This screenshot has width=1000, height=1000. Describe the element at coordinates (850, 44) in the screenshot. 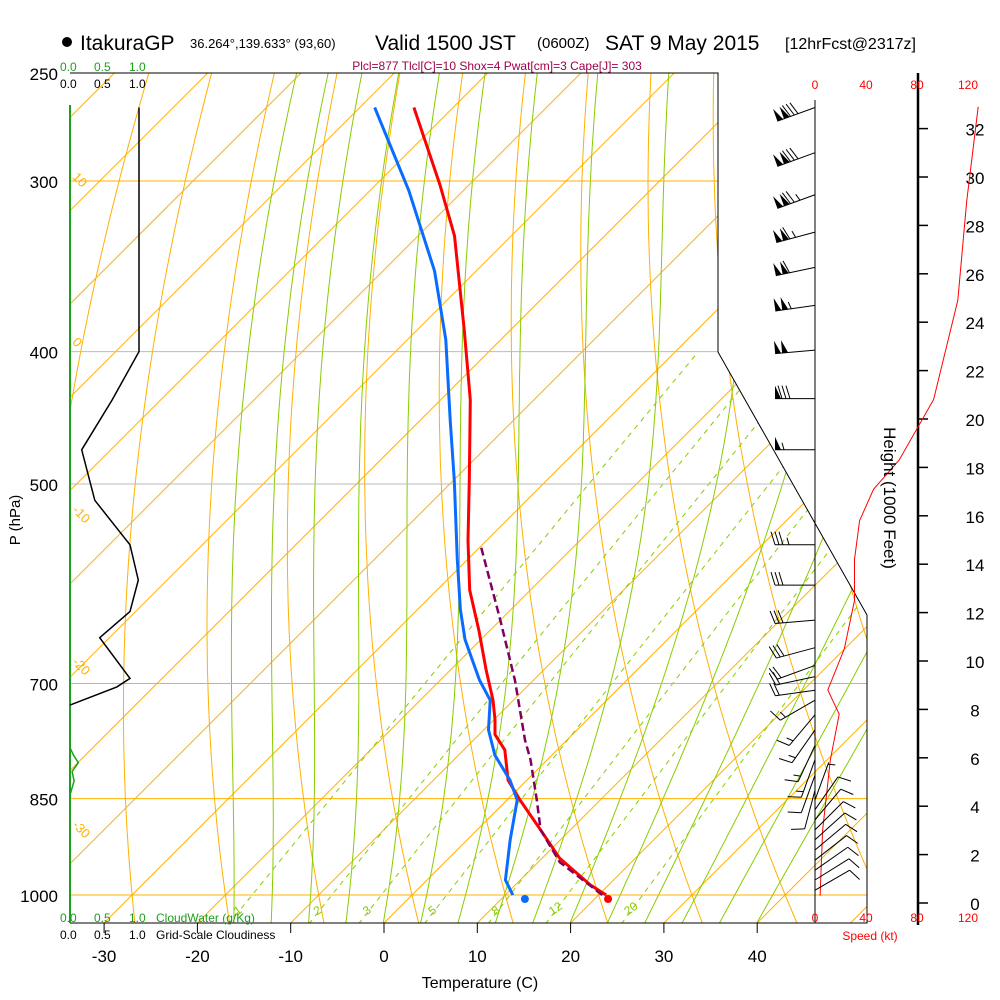

I see `forecast-info: [12hrFcst@2317z]` at that location.